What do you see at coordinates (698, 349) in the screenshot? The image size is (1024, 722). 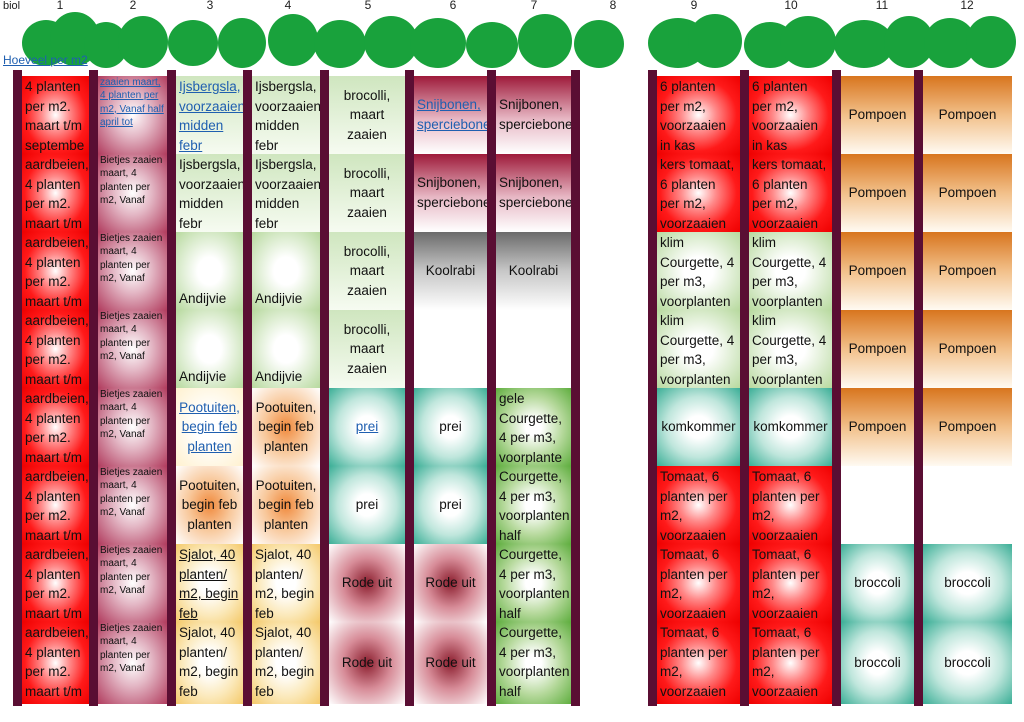 I see `cell-col9-row4: klim Courgette, 4 per m3, voorplanten` at bounding box center [698, 349].